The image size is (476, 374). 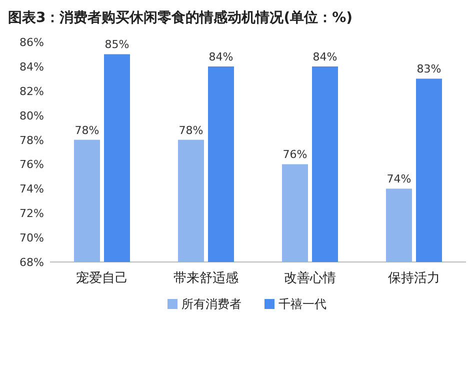 What do you see at coordinates (32, 91) in the screenshot?
I see `y-tick-label: 82%` at bounding box center [32, 91].